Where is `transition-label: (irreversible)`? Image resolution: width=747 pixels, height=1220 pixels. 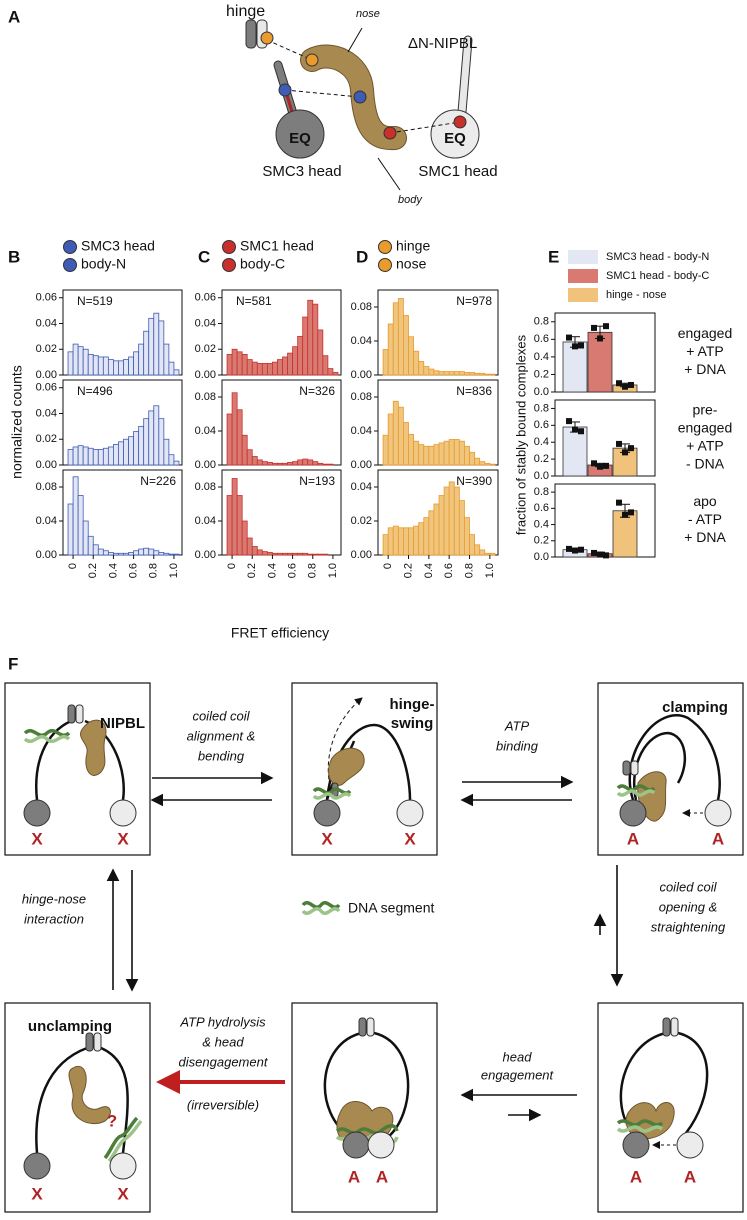 transition-label: (irreversible) is located at coordinates (223, 1104).